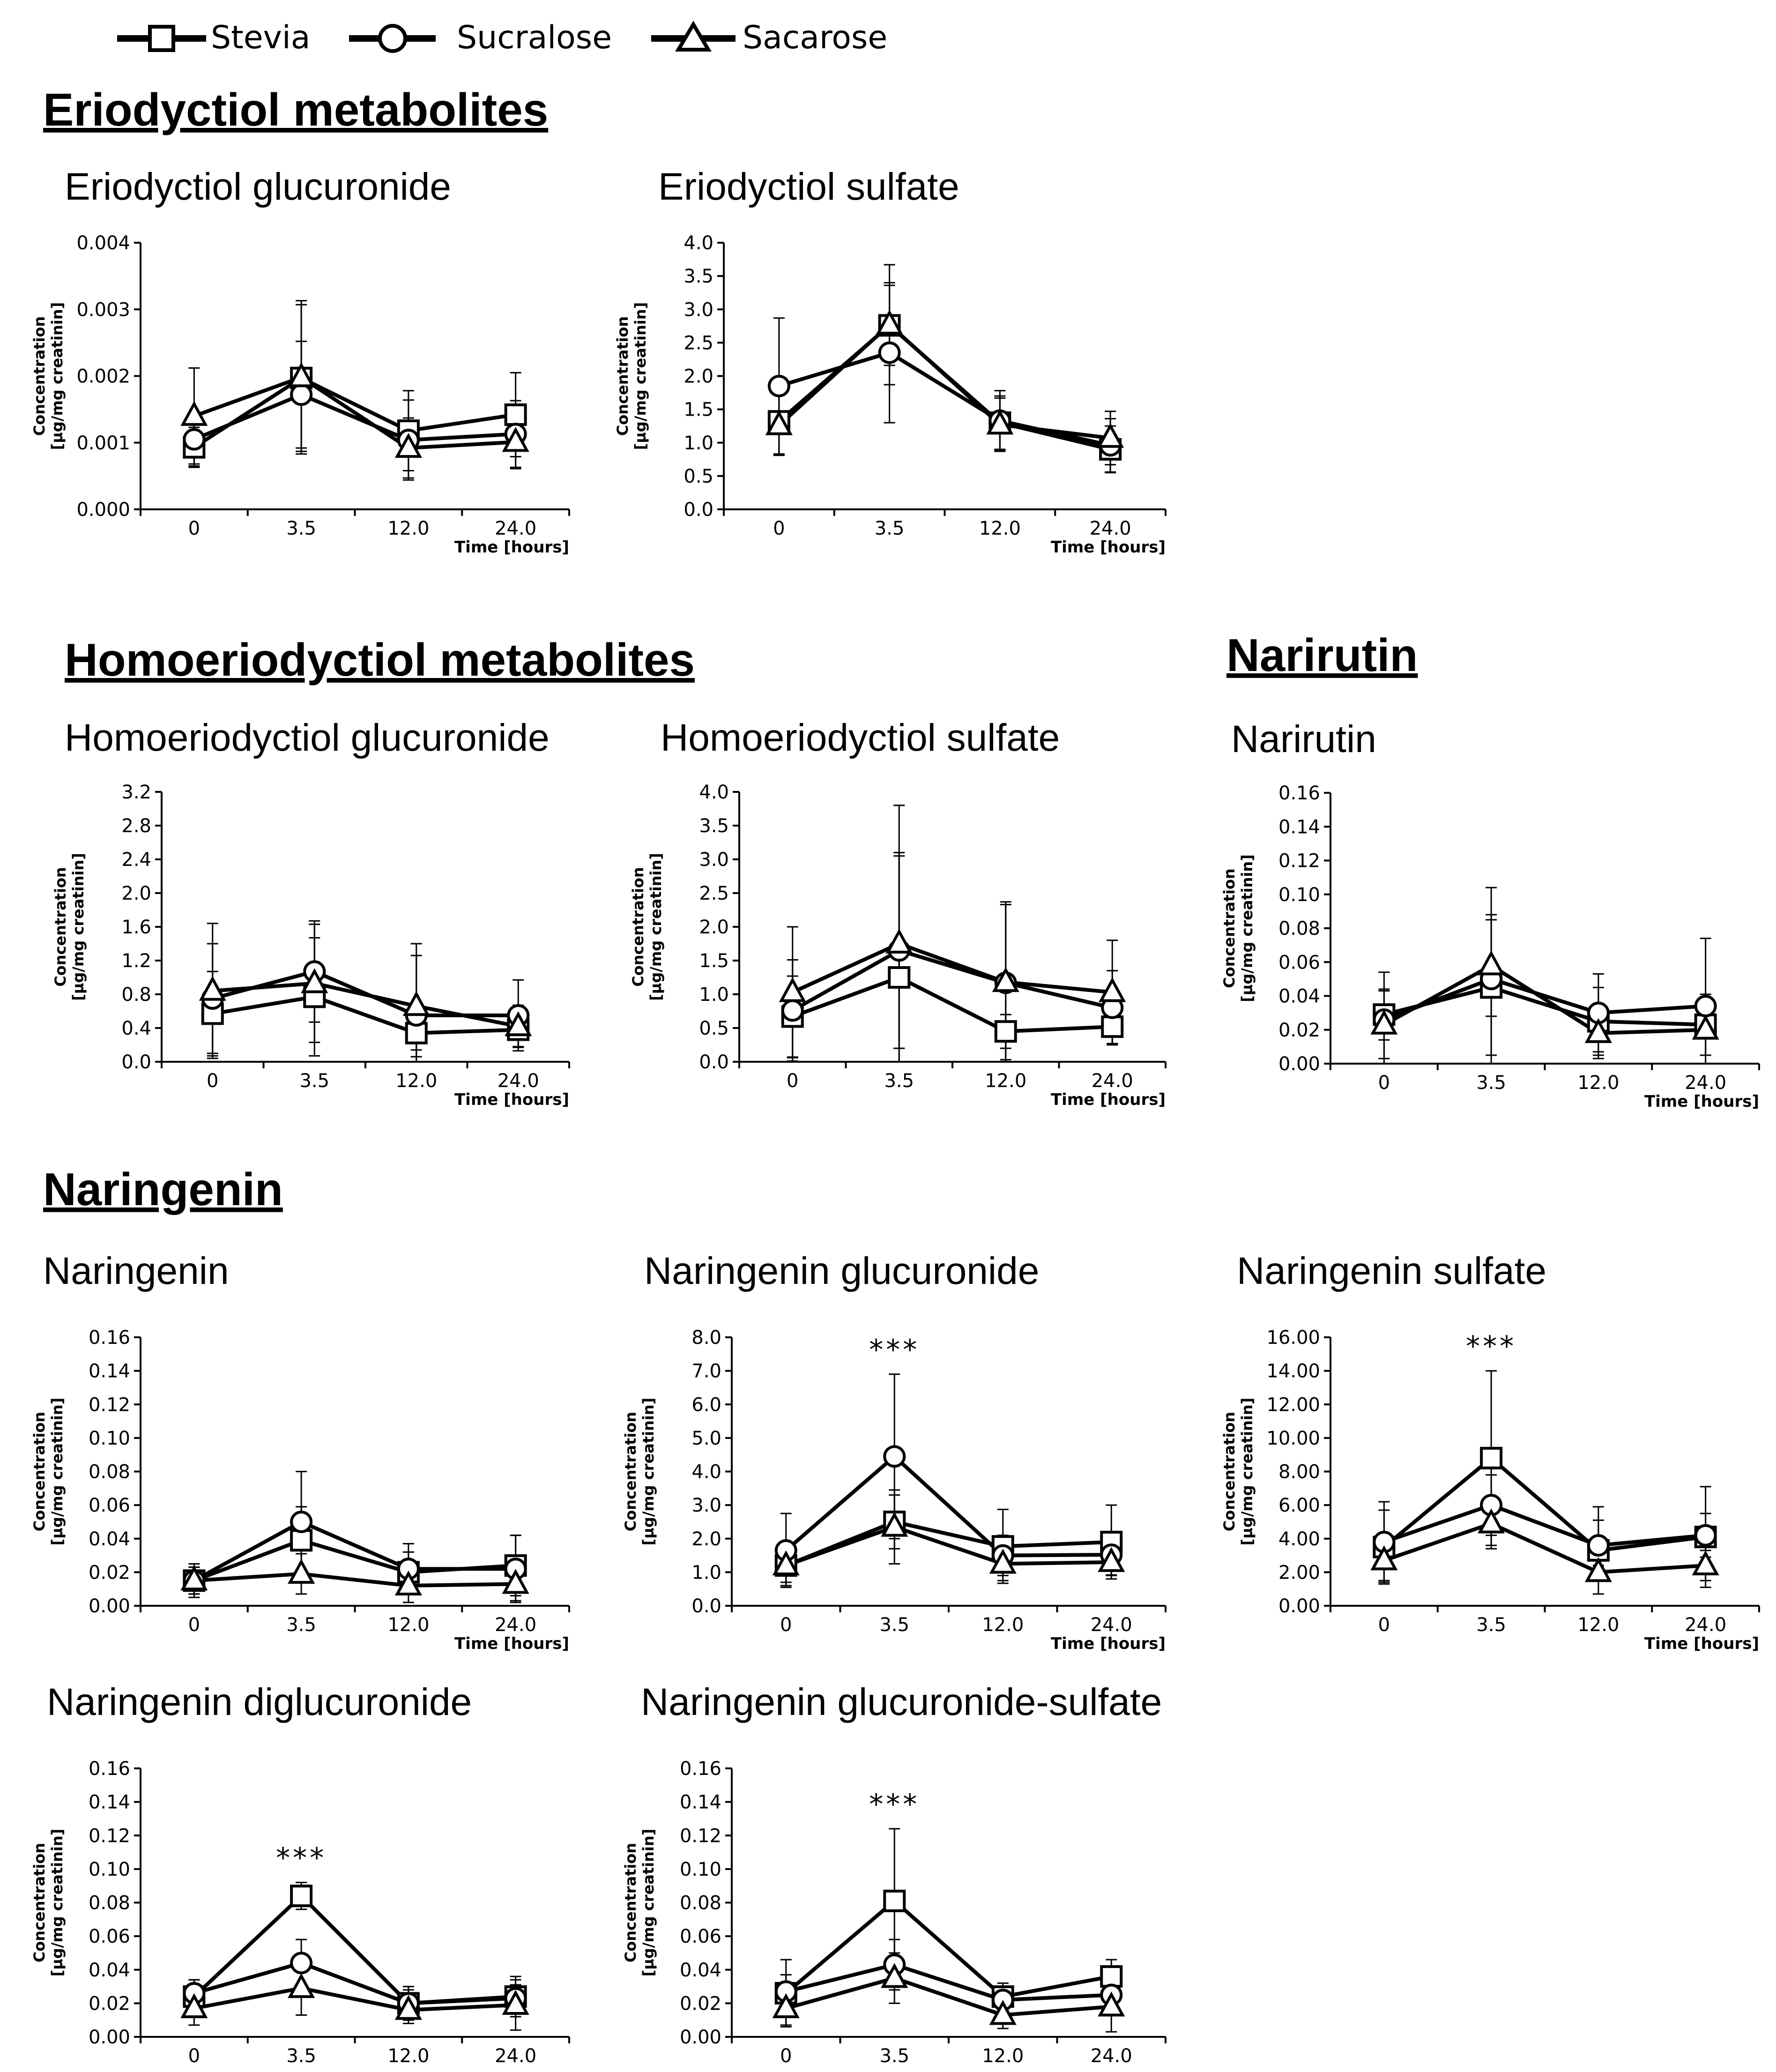 The height and width of the screenshot is (2072, 1776). Describe the element at coordinates (895, 1350) in the screenshot. I see `significance-label: ***` at that location.